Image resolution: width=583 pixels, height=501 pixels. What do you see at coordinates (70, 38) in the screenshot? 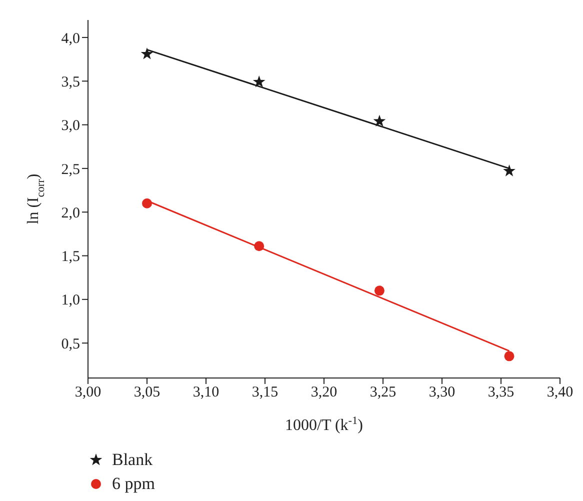
I see `y-tick-label: 4,0` at bounding box center [70, 38].